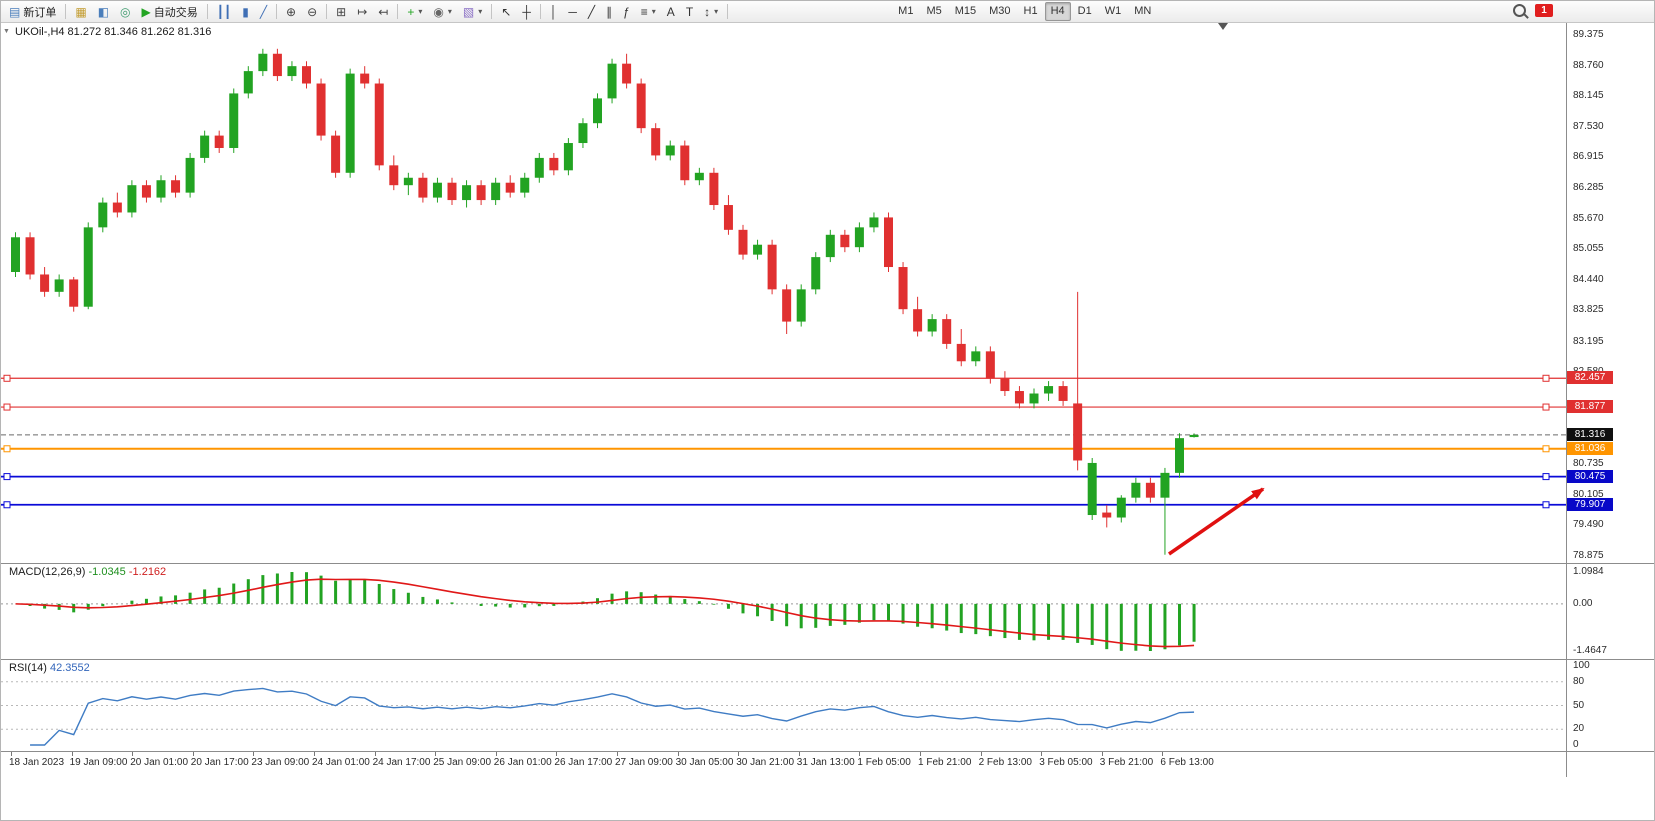  What do you see at coordinates (414, 12) in the screenshot?
I see `add-indicator-button: + ▾` at bounding box center [414, 12].